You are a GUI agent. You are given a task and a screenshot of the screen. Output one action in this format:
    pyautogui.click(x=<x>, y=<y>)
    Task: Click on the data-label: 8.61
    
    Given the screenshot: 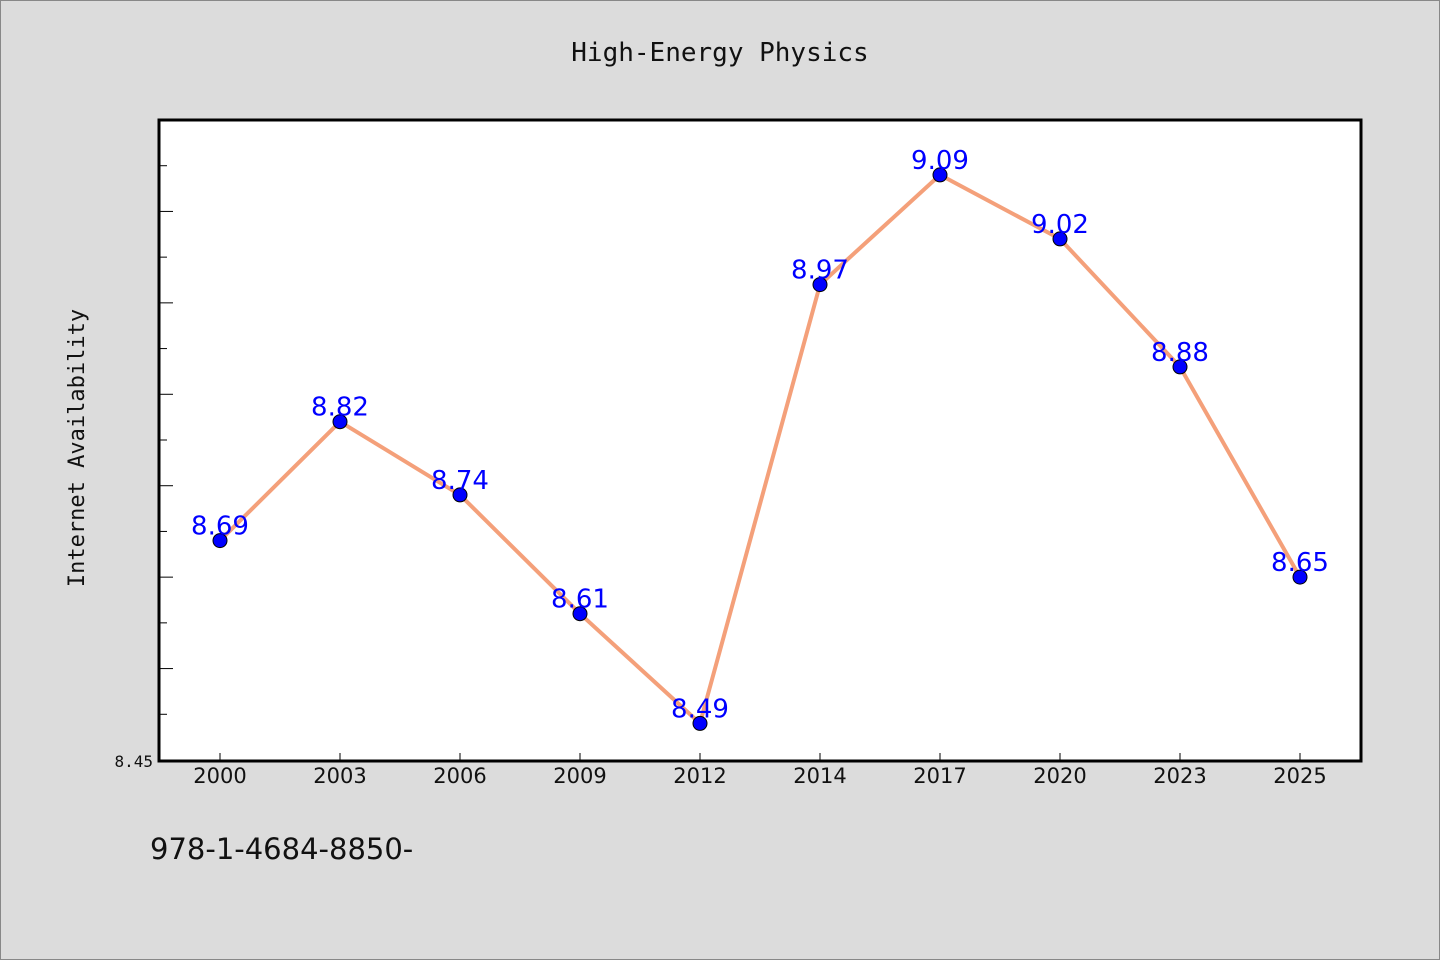 What is the action you would take?
    pyautogui.click(x=580, y=600)
    